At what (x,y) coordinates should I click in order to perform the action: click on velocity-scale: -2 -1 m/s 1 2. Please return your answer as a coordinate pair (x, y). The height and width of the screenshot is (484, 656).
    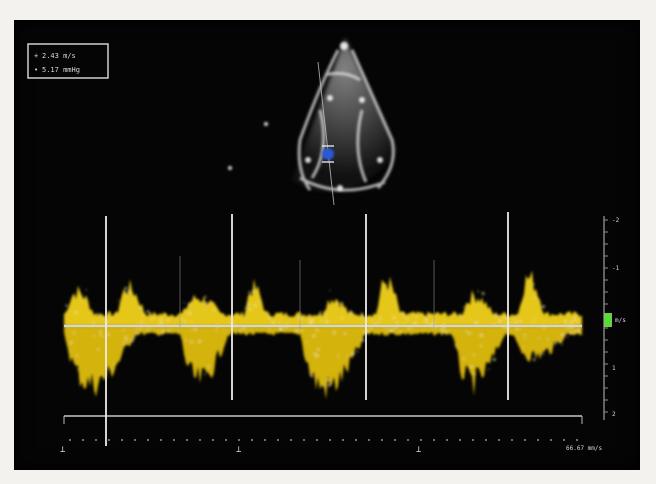
    Looking at the image, I should click on (614, 318).